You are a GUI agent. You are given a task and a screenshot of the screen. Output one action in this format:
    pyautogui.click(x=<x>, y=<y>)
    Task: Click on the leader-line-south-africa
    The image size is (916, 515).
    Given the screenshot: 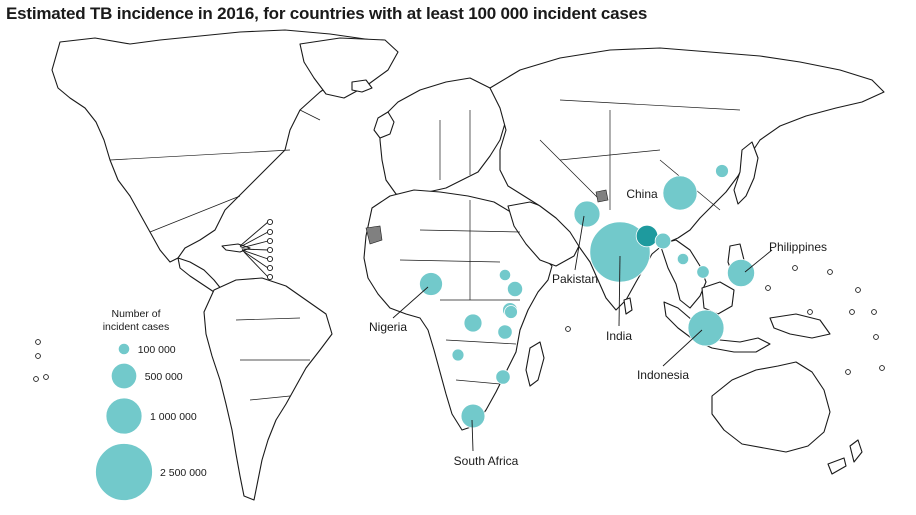 What is the action you would take?
    pyautogui.click(x=472, y=435)
    